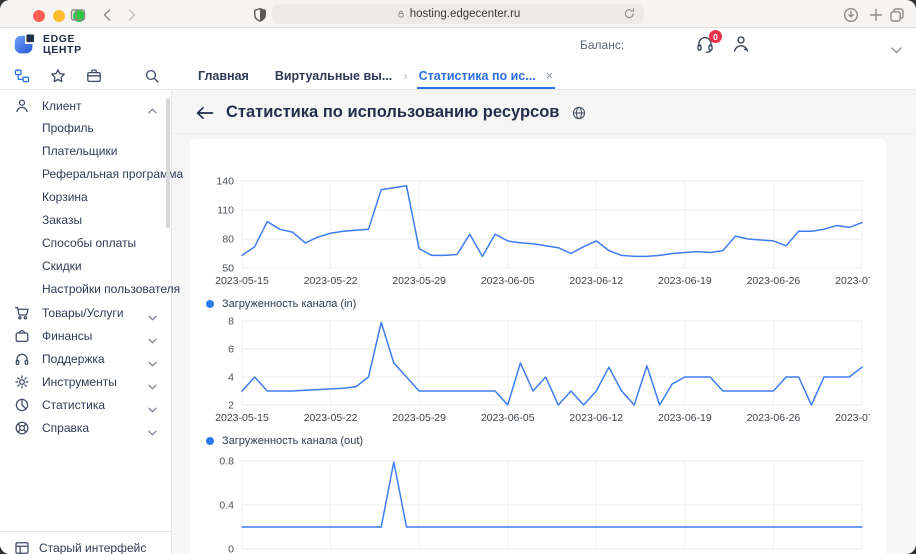 This screenshot has width=916, height=554. What do you see at coordinates (405, 75) in the screenshot?
I see `tab-breadcrumb-arrow-icon: ›` at bounding box center [405, 75].